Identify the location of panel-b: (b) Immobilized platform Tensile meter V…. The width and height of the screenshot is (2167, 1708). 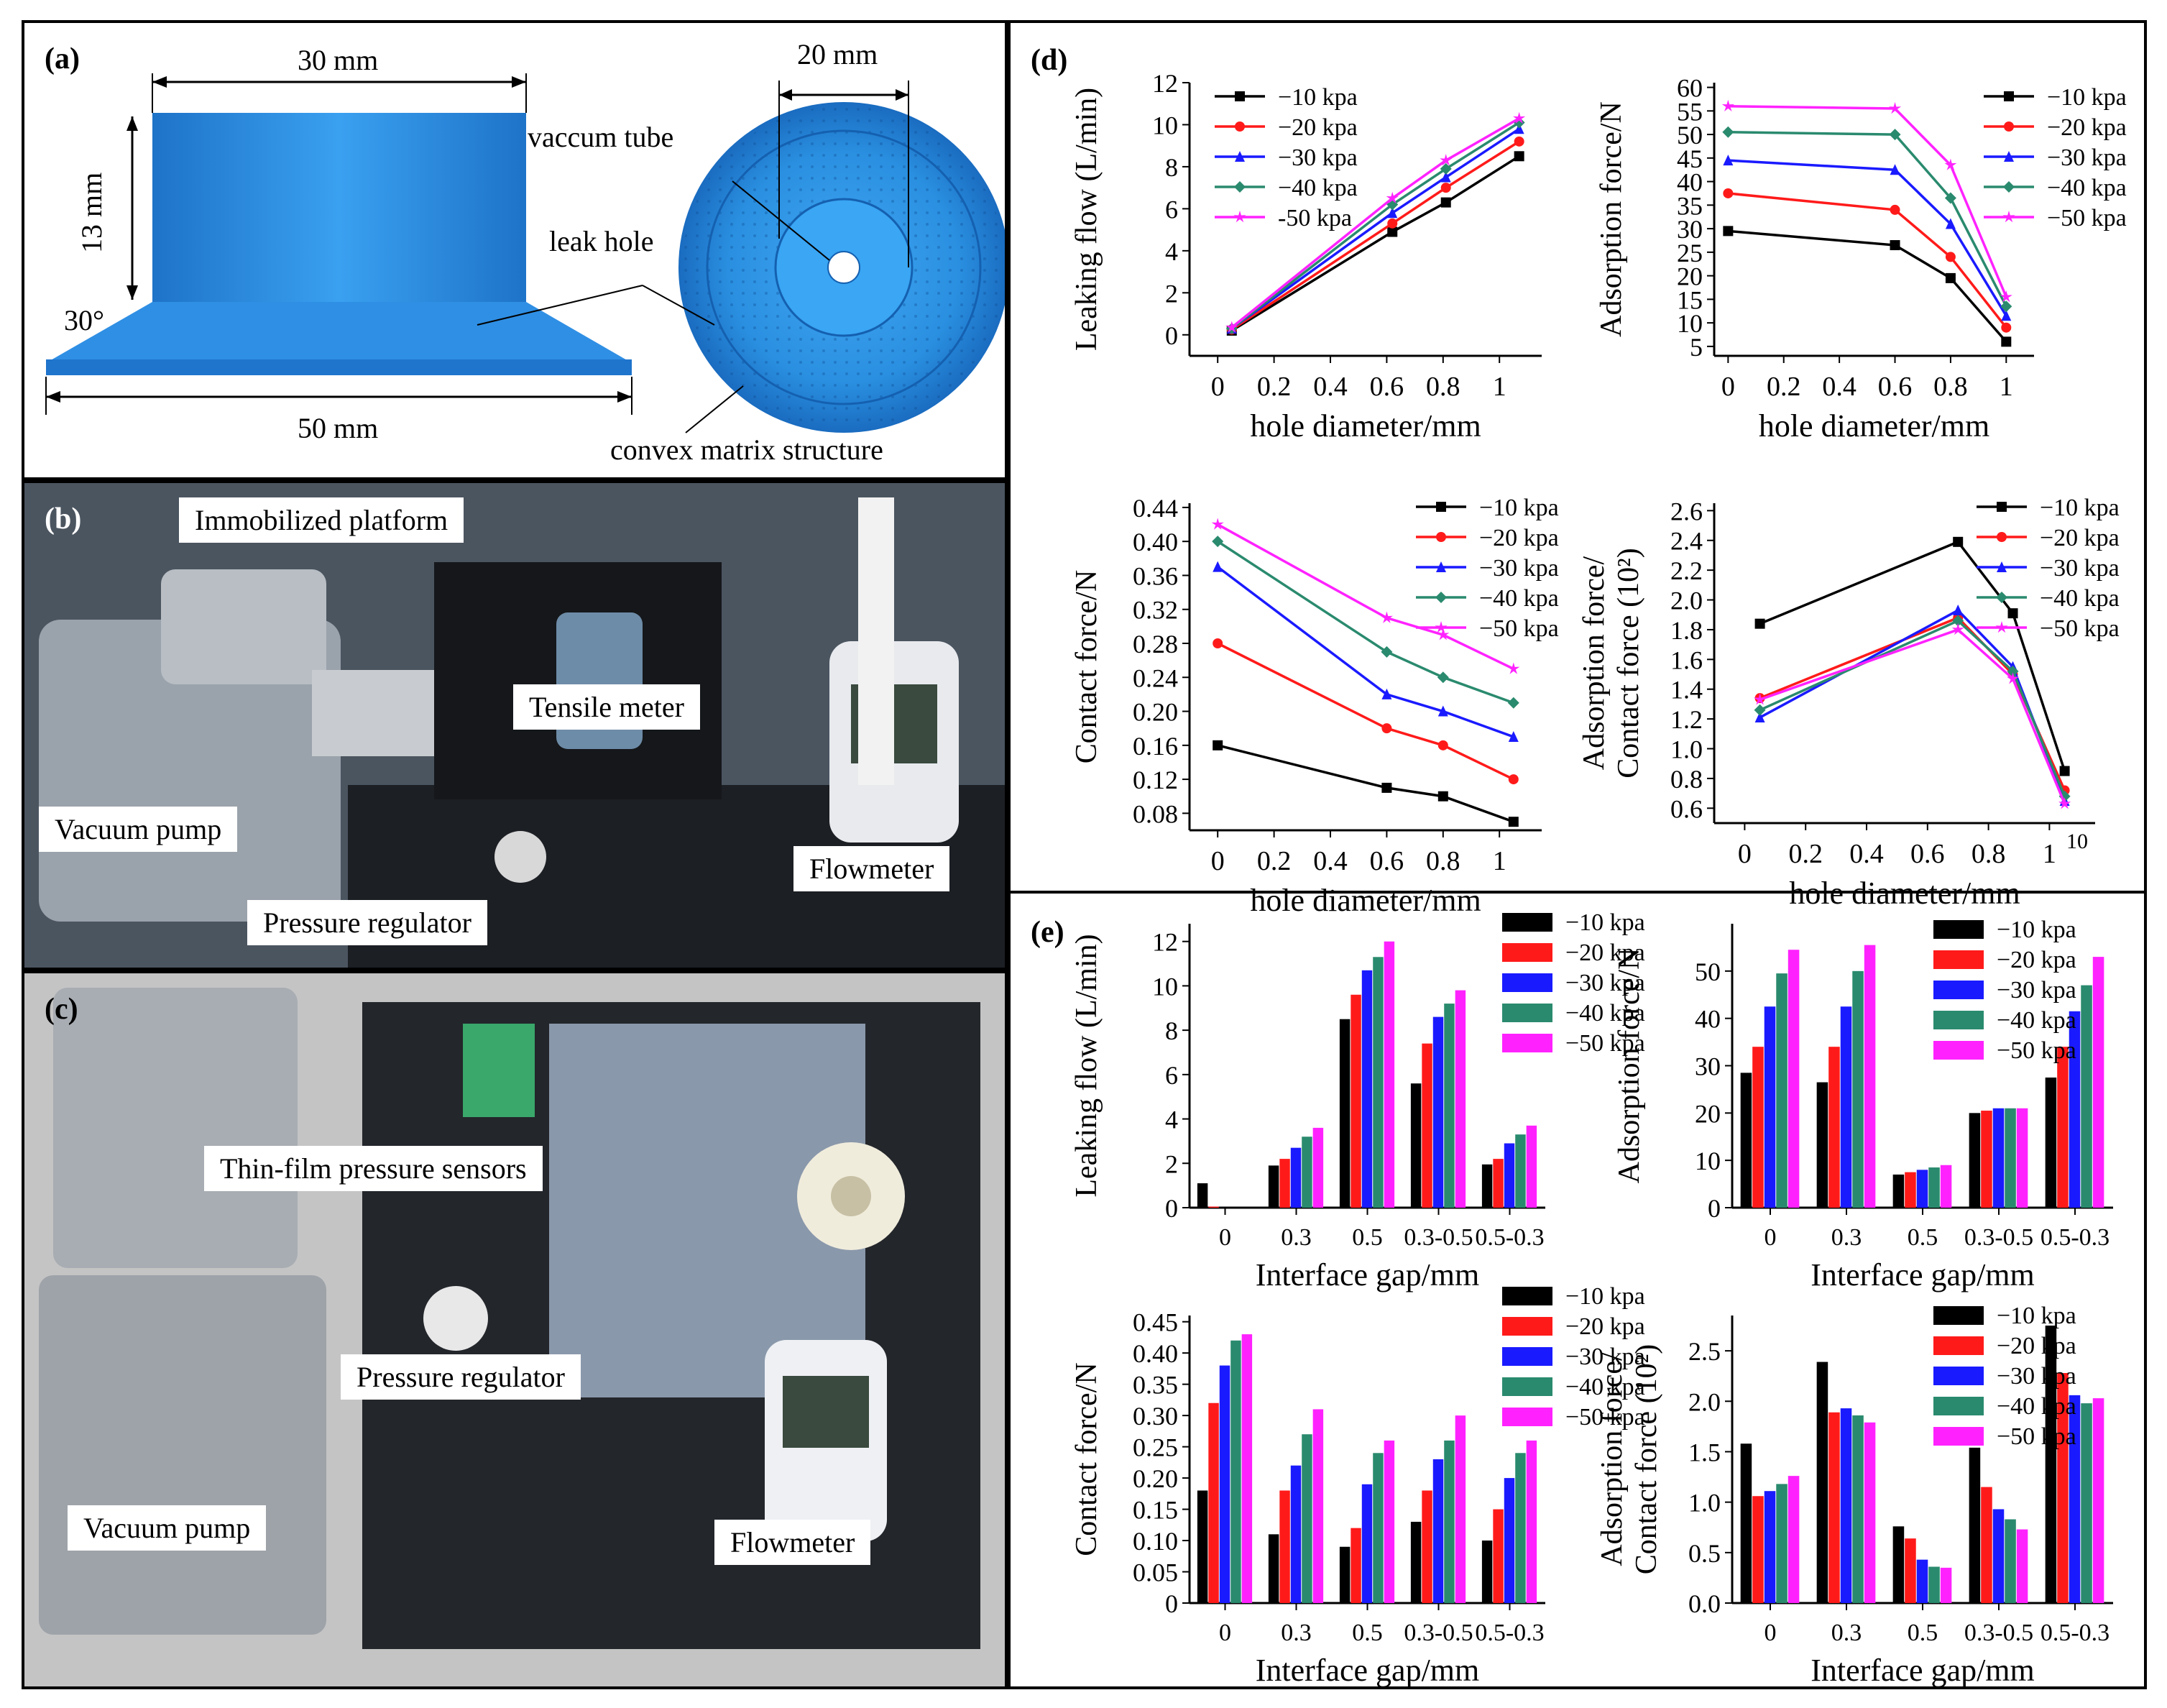
(515, 725).